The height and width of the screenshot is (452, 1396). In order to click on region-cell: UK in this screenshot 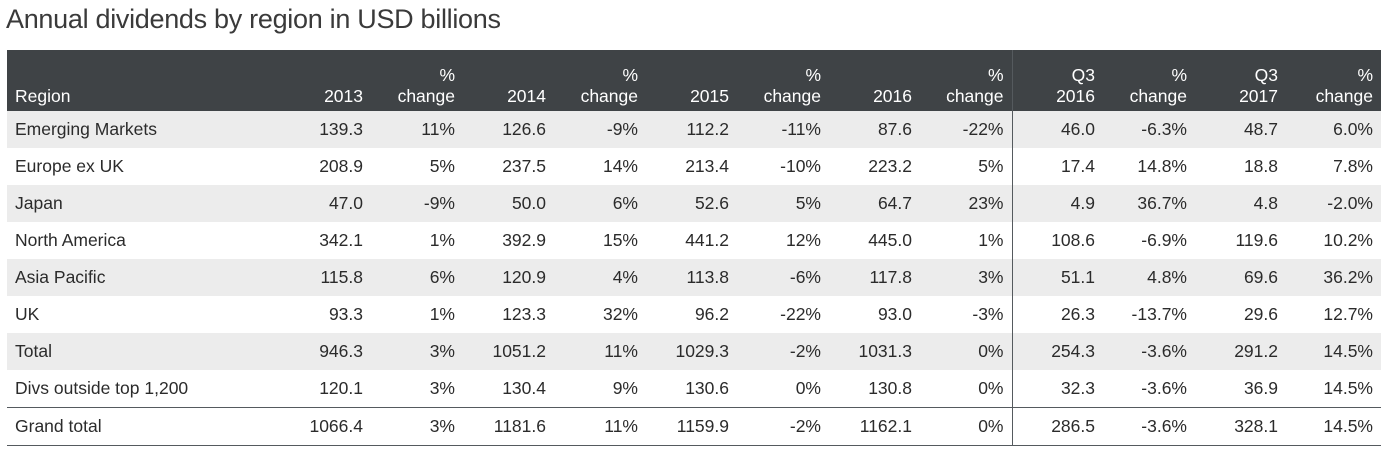, I will do `click(120, 314)`.